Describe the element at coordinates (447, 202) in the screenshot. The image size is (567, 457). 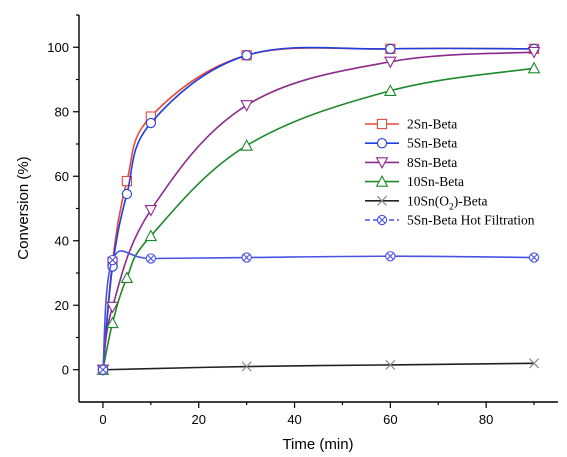
I see `legend-label: 10Sn(O2)-Beta` at that location.